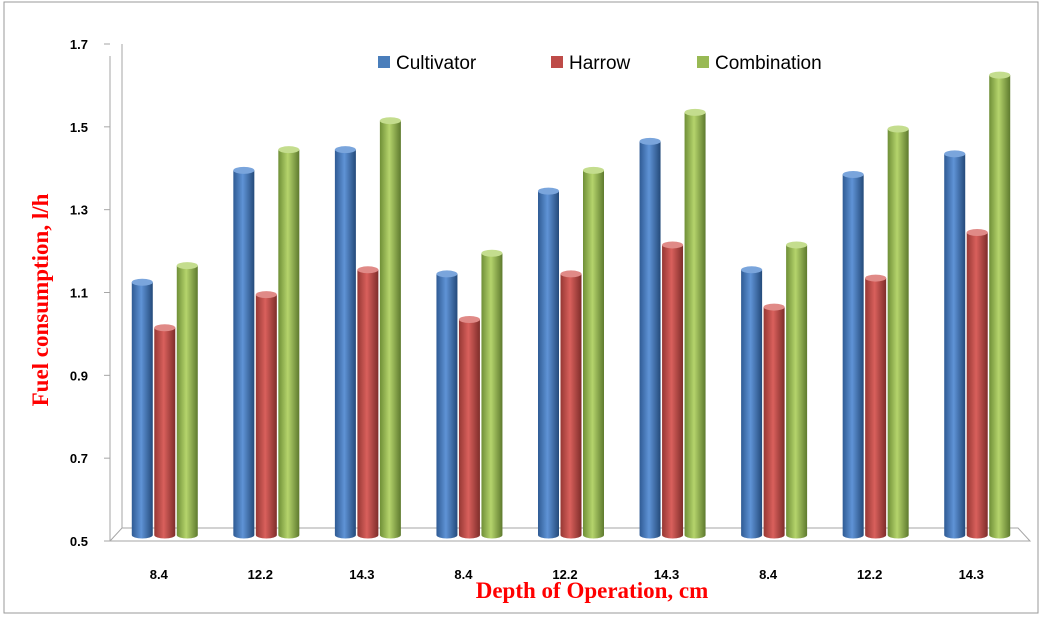 The height and width of the screenshot is (621, 1042). What do you see at coordinates (79, 458) in the screenshot?
I see `y-tick-label: 0.7` at bounding box center [79, 458].